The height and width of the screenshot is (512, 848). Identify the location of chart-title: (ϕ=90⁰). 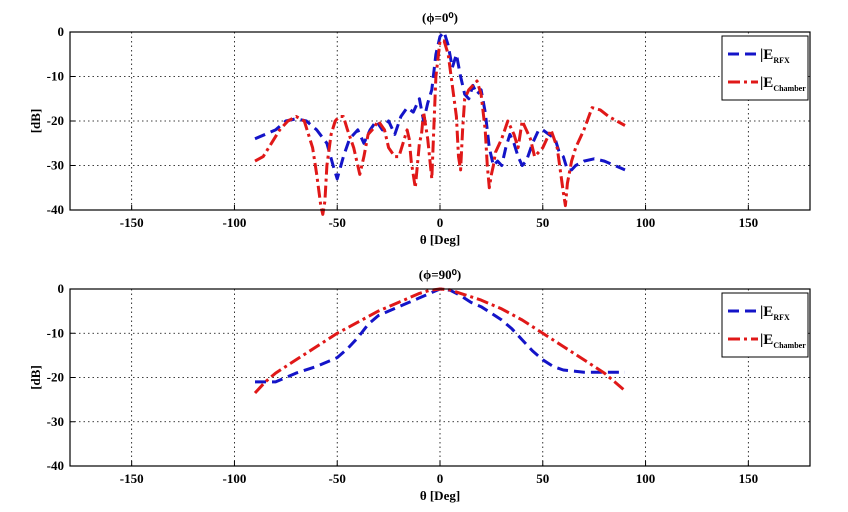
(440, 274).